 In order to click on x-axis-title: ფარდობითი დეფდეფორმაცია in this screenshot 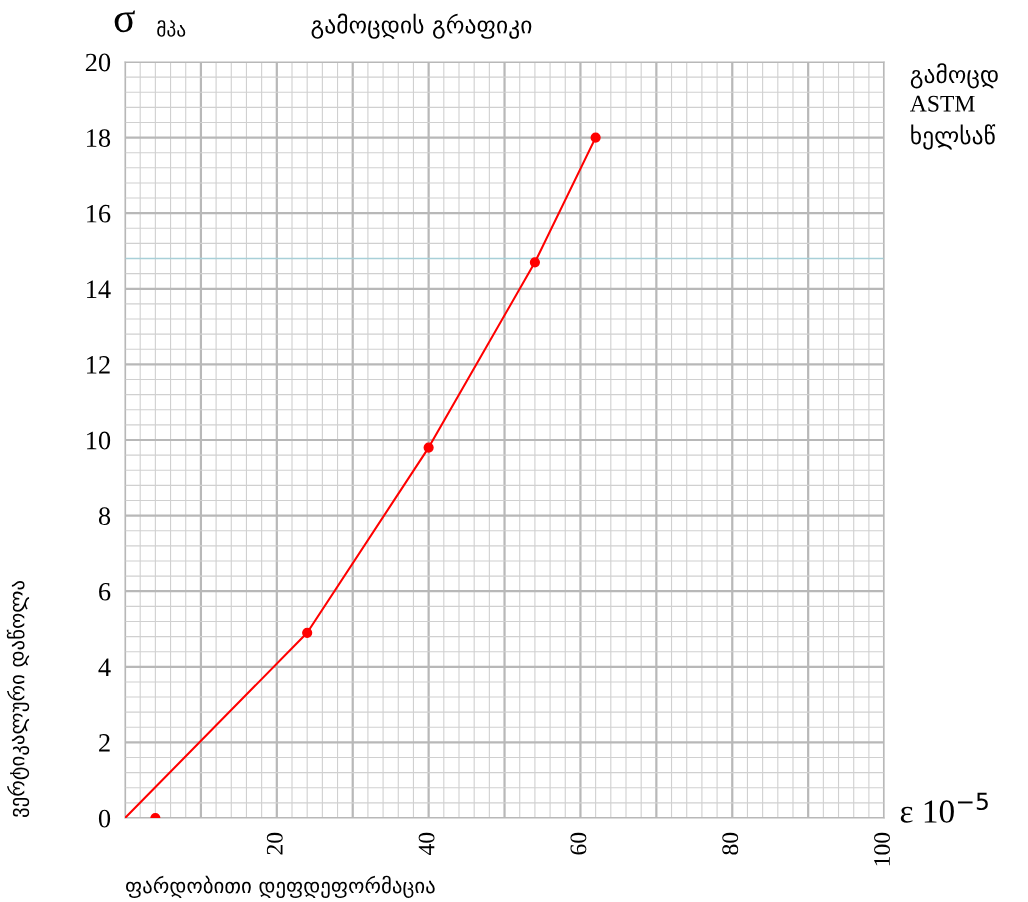, I will do `click(280, 887)`.